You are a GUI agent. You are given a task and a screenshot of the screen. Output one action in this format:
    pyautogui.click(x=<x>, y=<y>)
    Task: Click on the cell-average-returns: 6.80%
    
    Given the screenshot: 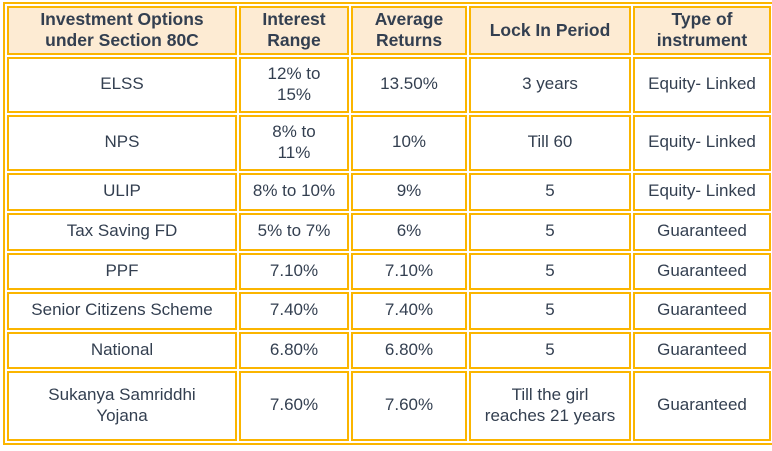 What is the action you would take?
    pyautogui.click(x=409, y=350)
    